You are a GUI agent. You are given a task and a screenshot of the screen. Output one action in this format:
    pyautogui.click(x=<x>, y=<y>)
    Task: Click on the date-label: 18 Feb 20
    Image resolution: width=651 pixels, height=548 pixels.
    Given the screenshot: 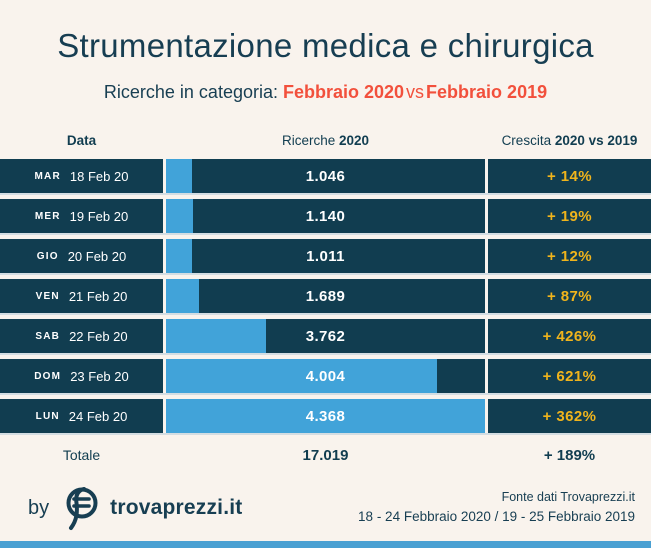 What is the action you would take?
    pyautogui.click(x=99, y=176)
    